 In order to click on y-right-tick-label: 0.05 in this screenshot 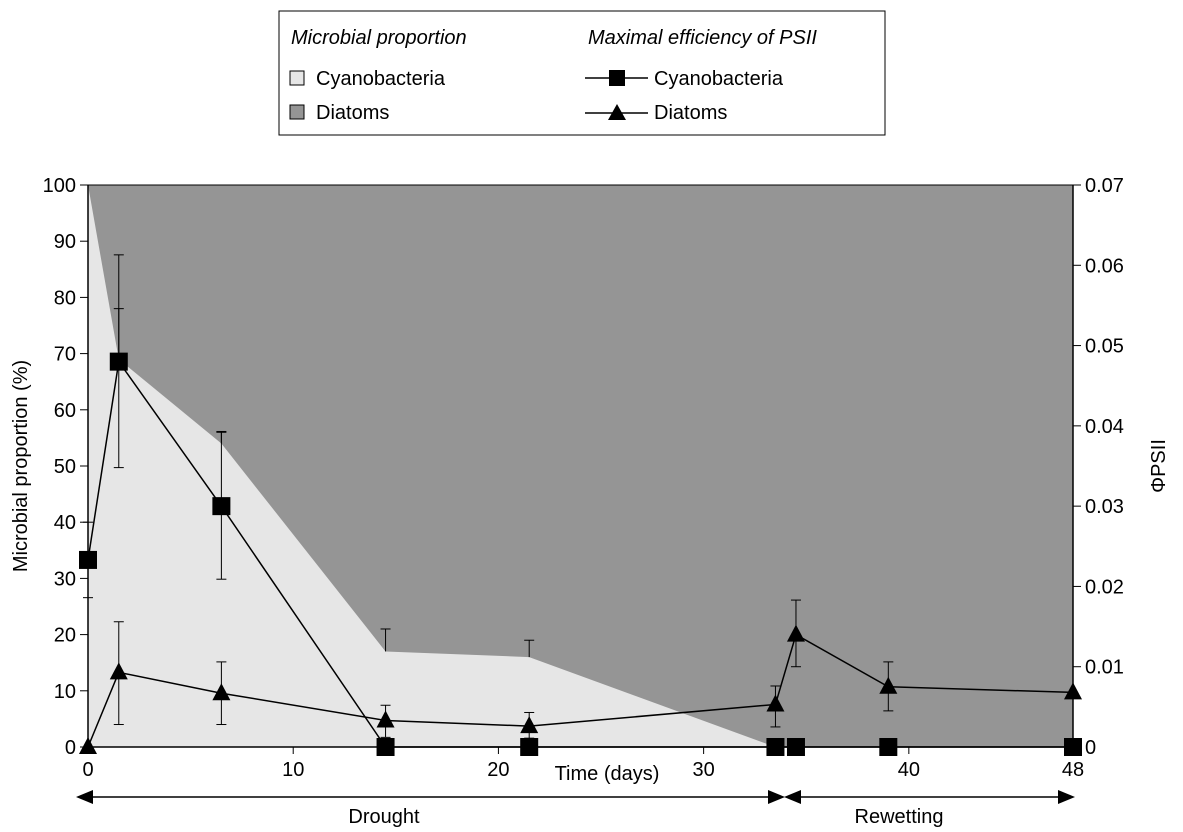, I will do `click(1104, 347)`.